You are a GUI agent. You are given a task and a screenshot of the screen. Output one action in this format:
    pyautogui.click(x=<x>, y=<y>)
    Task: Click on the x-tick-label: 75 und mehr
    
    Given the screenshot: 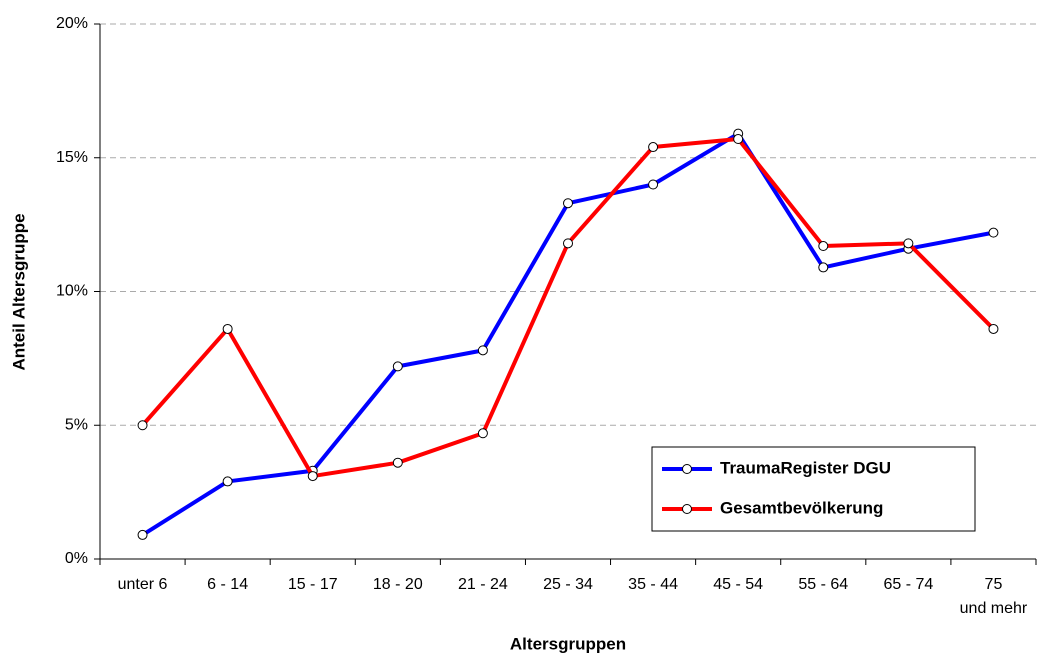 What is the action you would take?
    pyautogui.click(x=994, y=596)
    